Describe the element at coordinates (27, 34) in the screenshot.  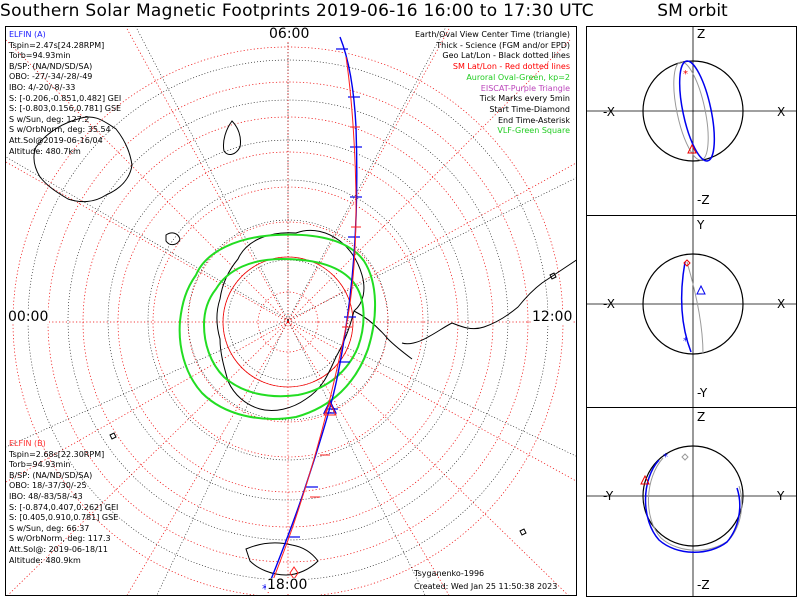
I see `elfin-a-name: ELFIN (A)` at that location.